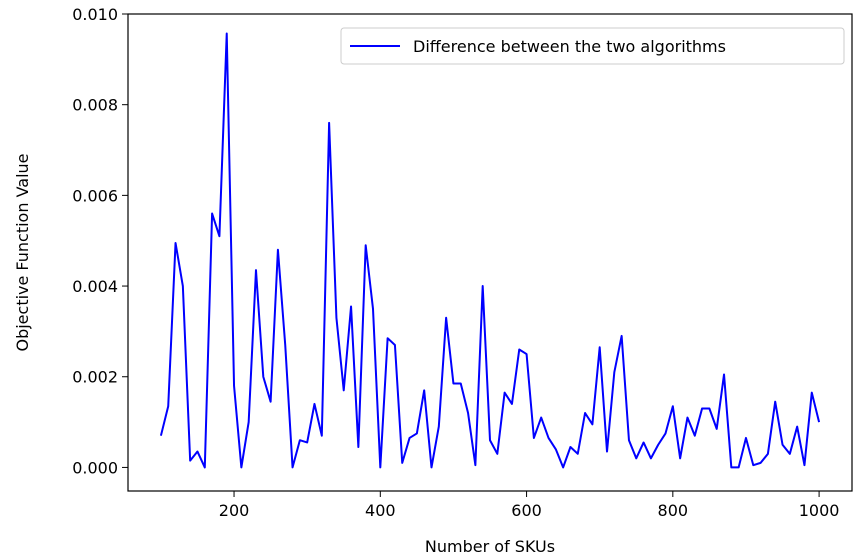 Image resolution: width=862 pixels, height=559 pixels. What do you see at coordinates (819, 510) in the screenshot?
I see `x-tick-label: 1000` at bounding box center [819, 510].